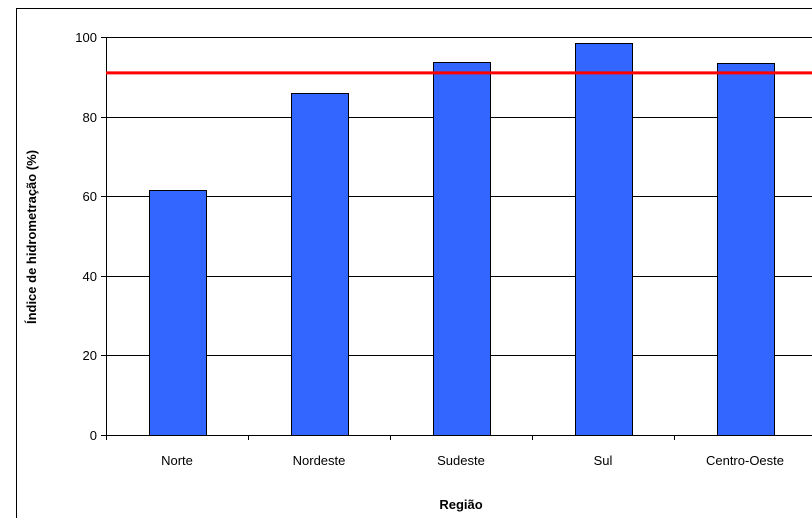  Describe the element at coordinates (319, 460) in the screenshot. I see `x-tick-label: Nordeste` at that location.